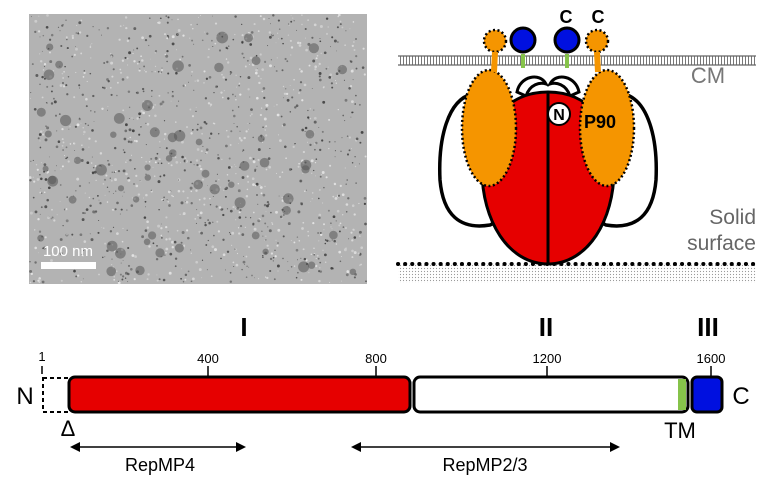  What do you see at coordinates (56, 395) in the screenshot?
I see `deleted-n-segment` at bounding box center [56, 395].